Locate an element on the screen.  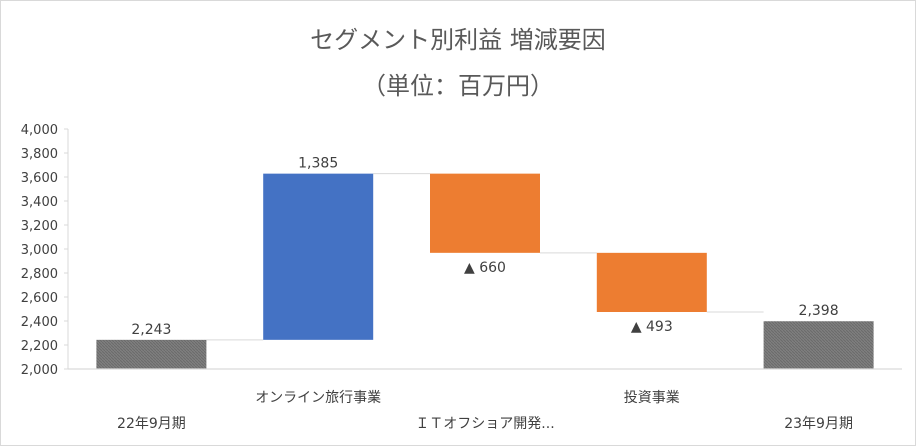
y-tick-label: 2,000 is located at coordinates (39, 370).